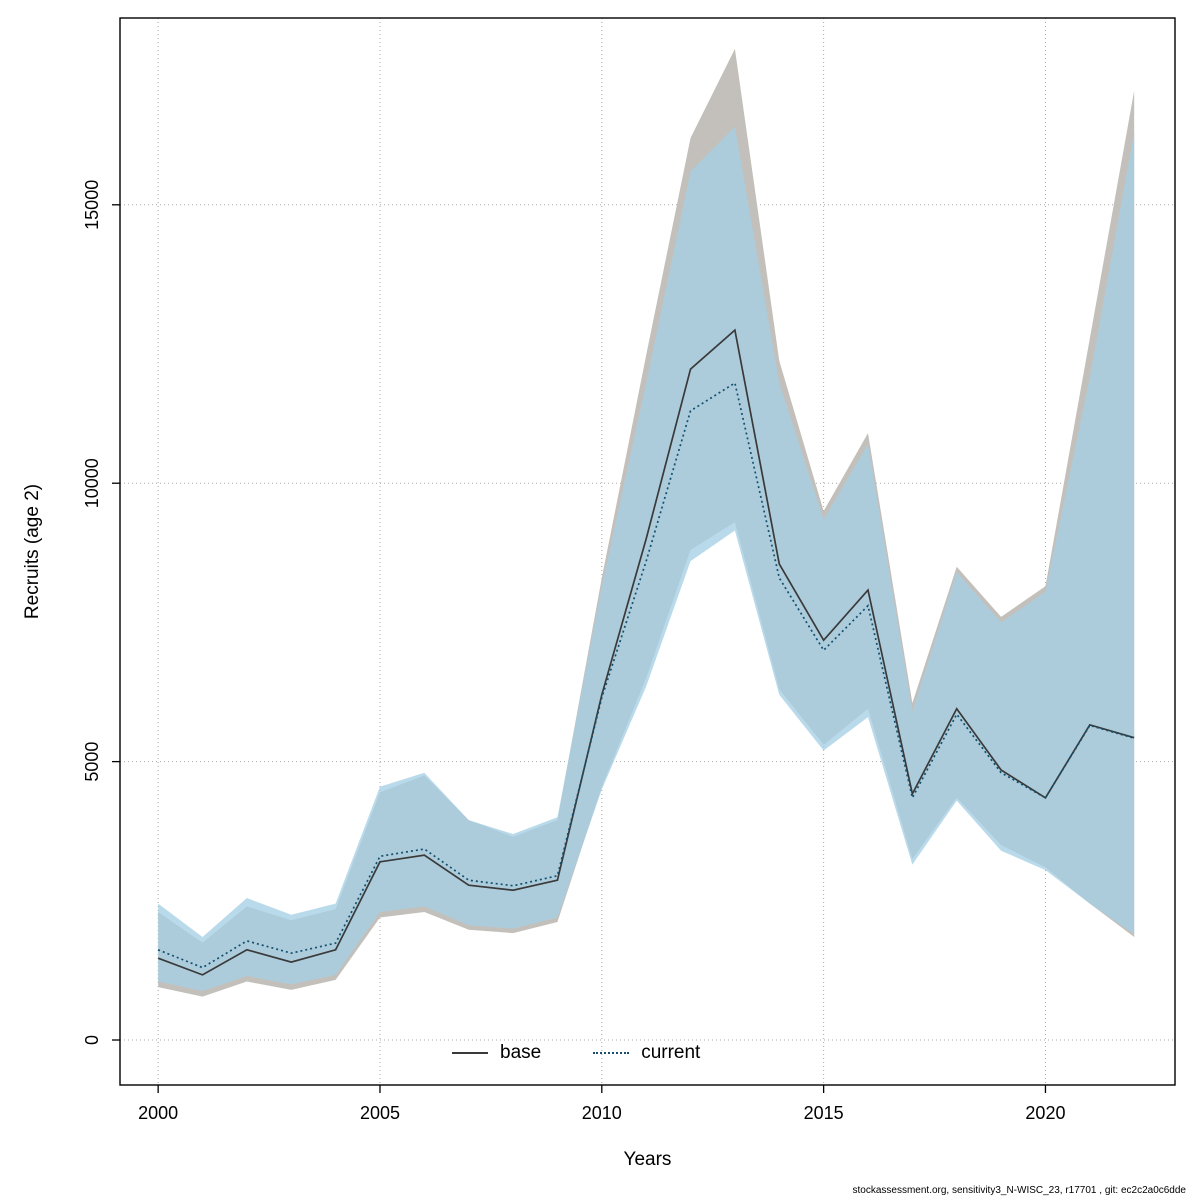 The height and width of the screenshot is (1200, 1200). What do you see at coordinates (576, 1053) in the screenshot?
I see `chart-legend: base current` at bounding box center [576, 1053].